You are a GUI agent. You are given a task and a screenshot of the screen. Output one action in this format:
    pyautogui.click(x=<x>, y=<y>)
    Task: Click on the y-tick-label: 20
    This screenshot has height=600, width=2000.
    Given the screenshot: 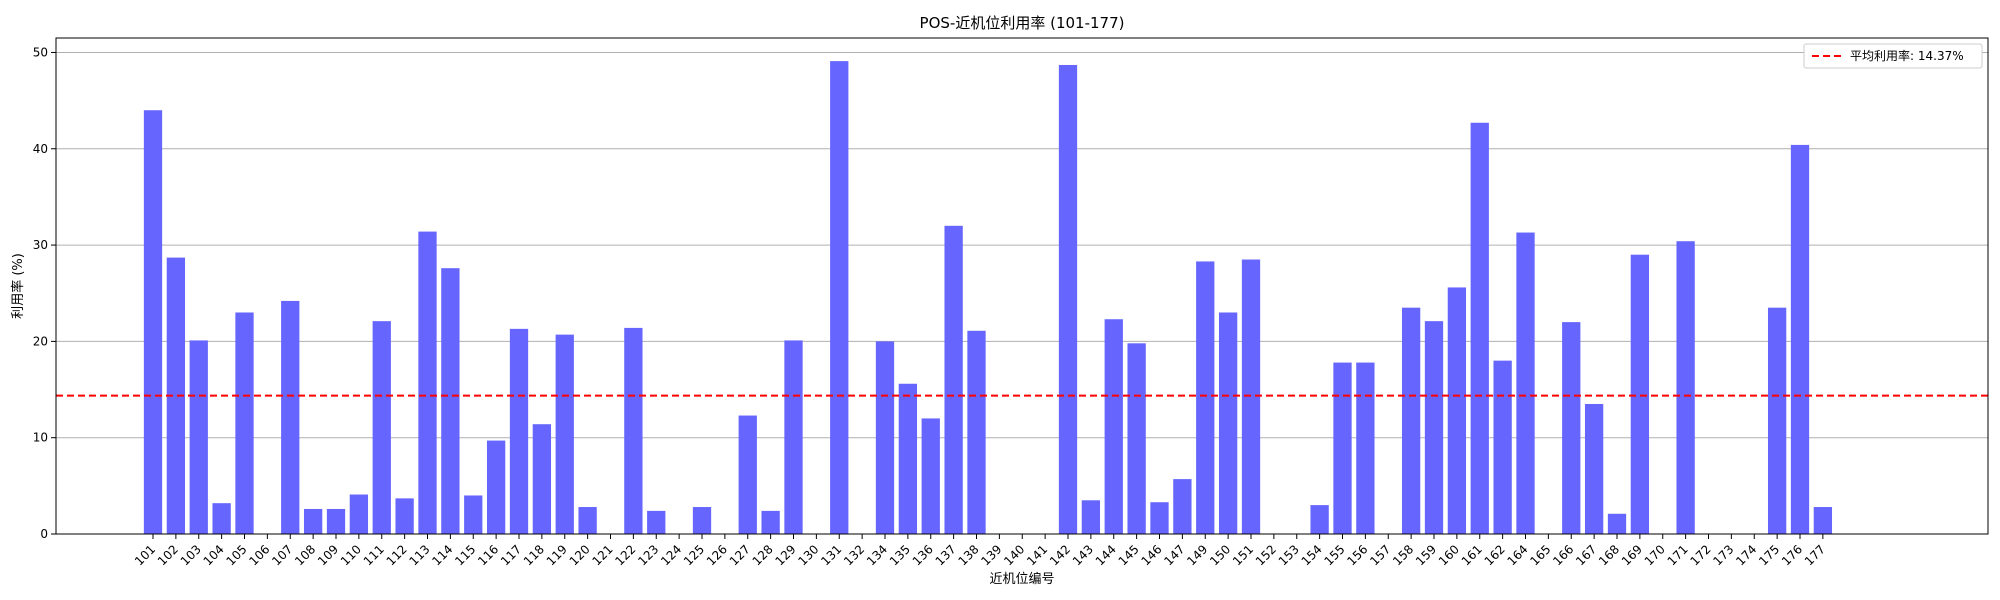 What is the action you would take?
    pyautogui.click(x=40, y=341)
    